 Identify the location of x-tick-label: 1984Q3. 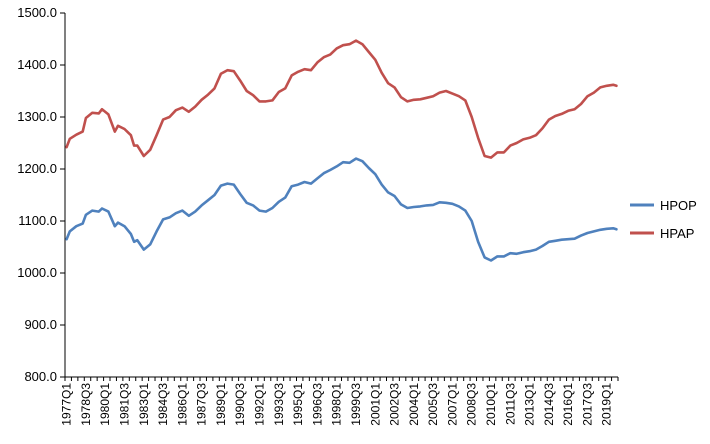
(163, 404).